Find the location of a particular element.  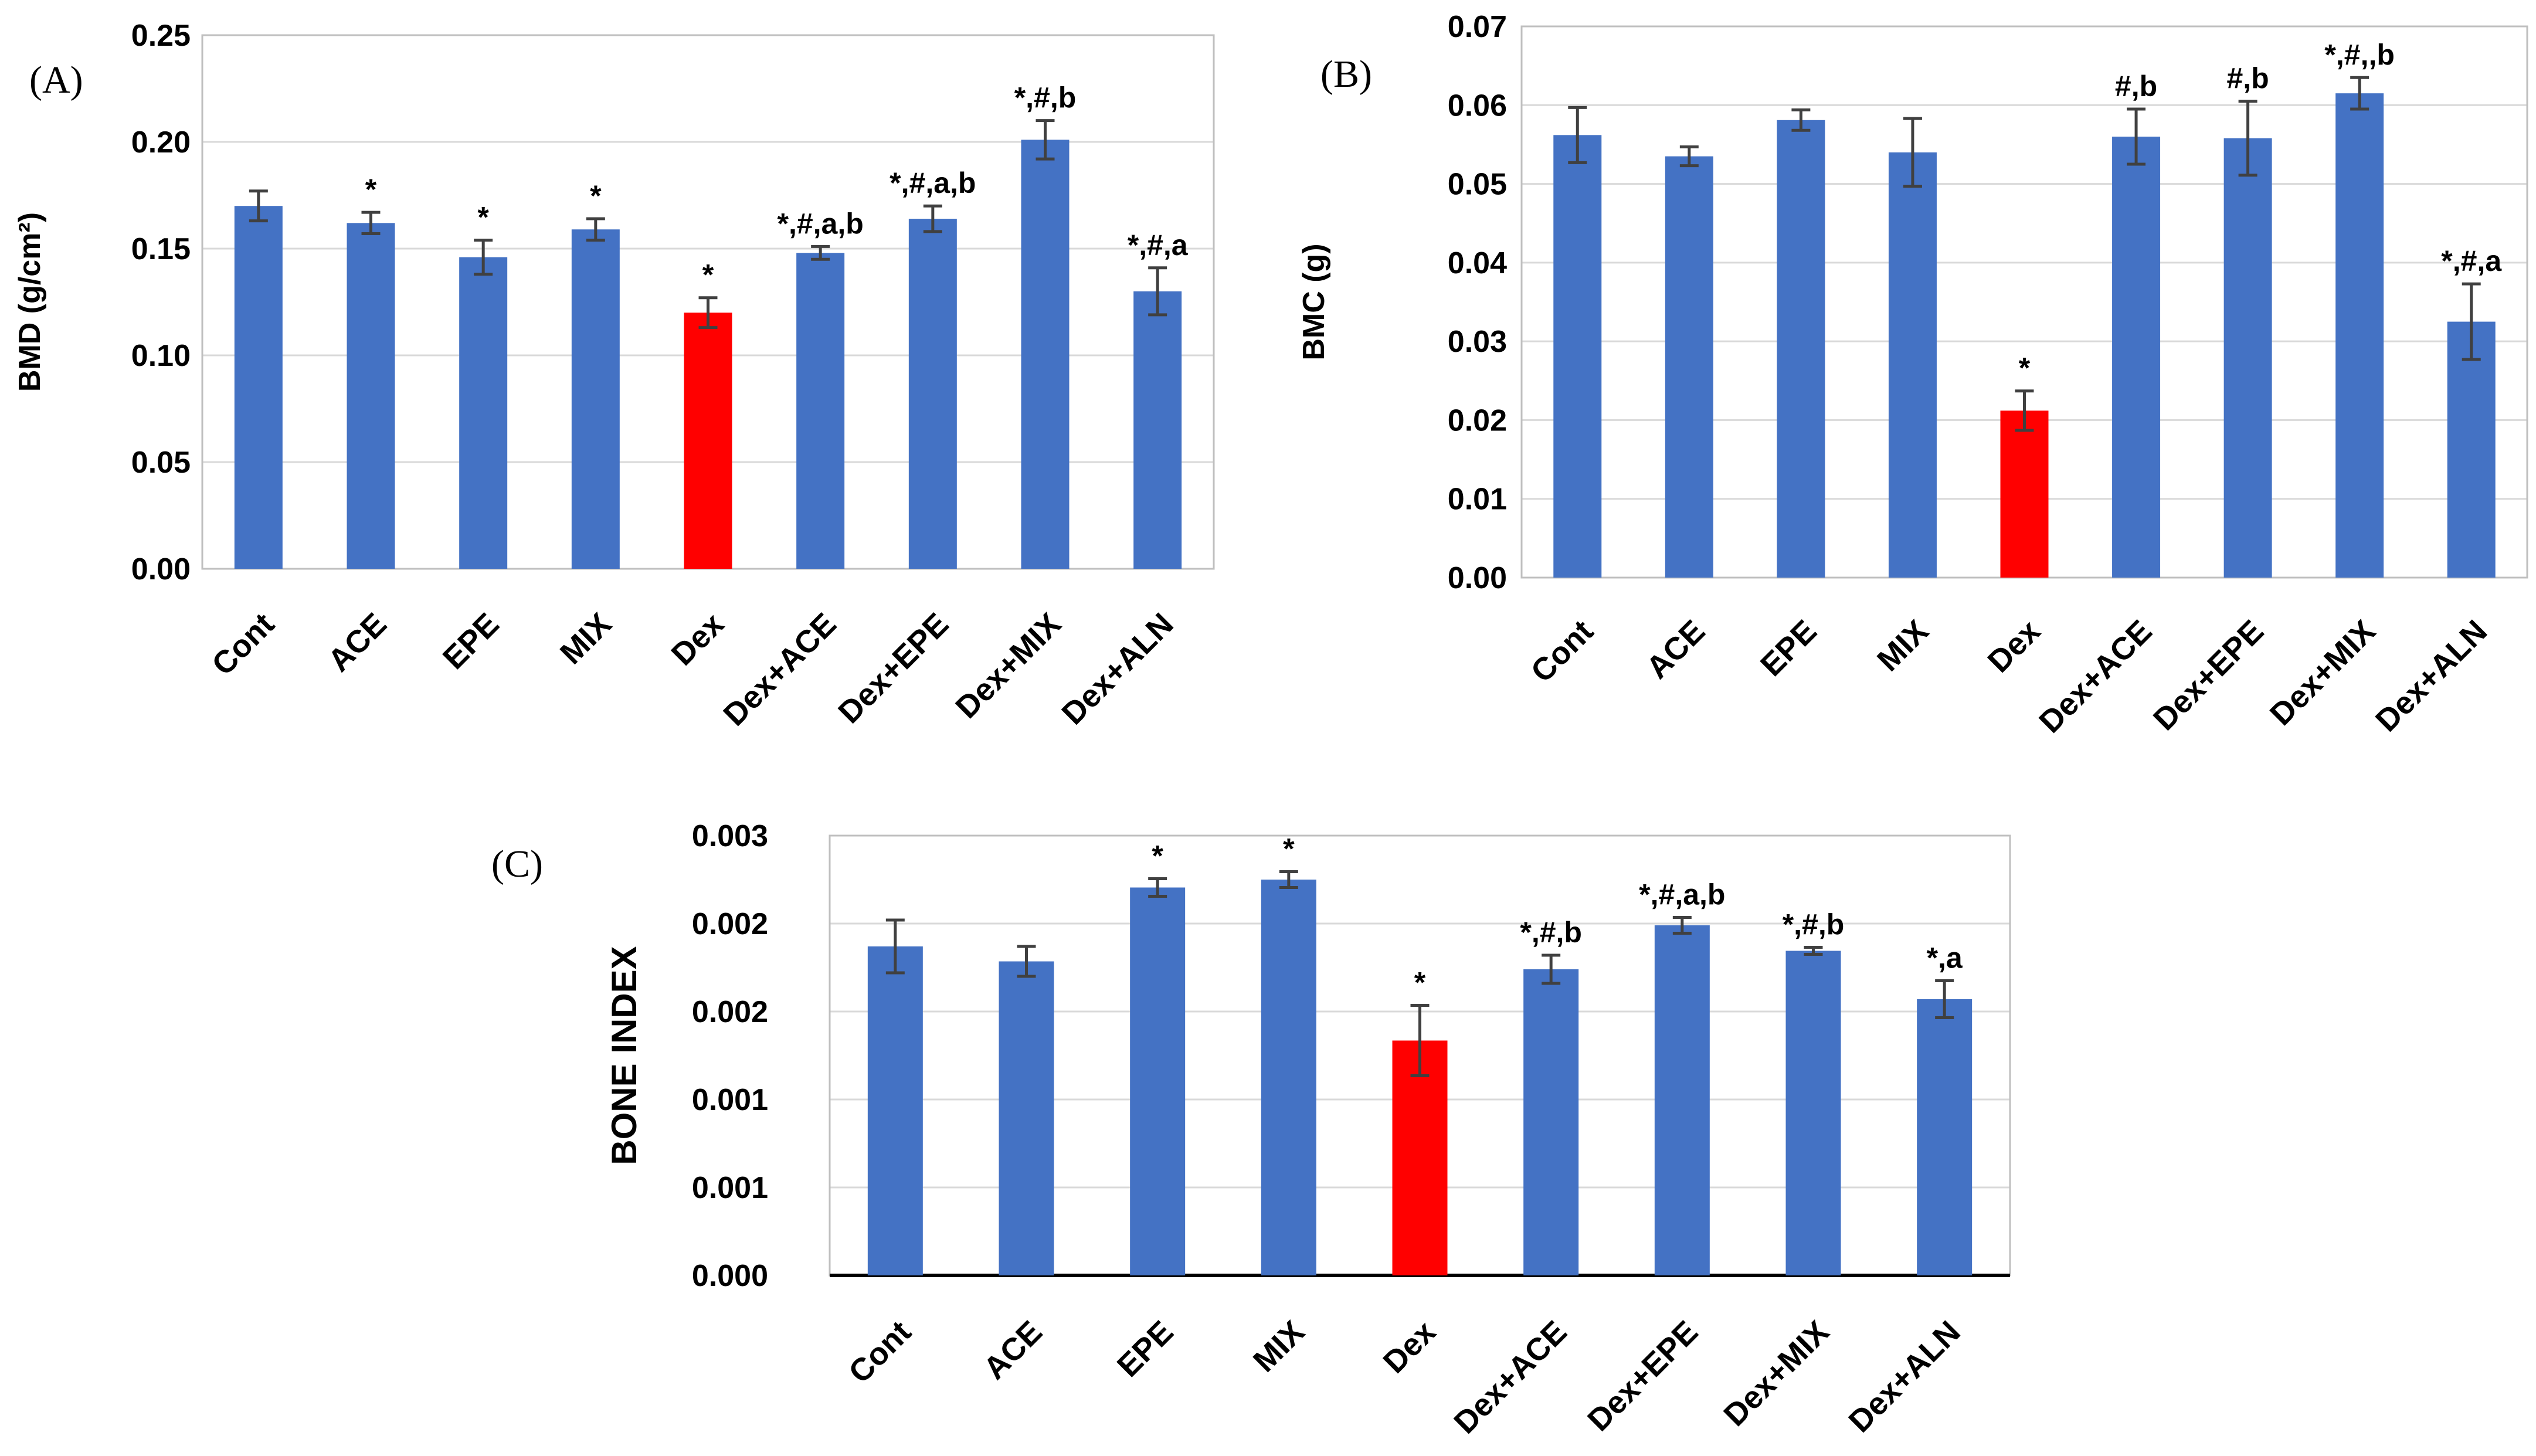

y-tick-label: 0.003 is located at coordinates (730, 836).